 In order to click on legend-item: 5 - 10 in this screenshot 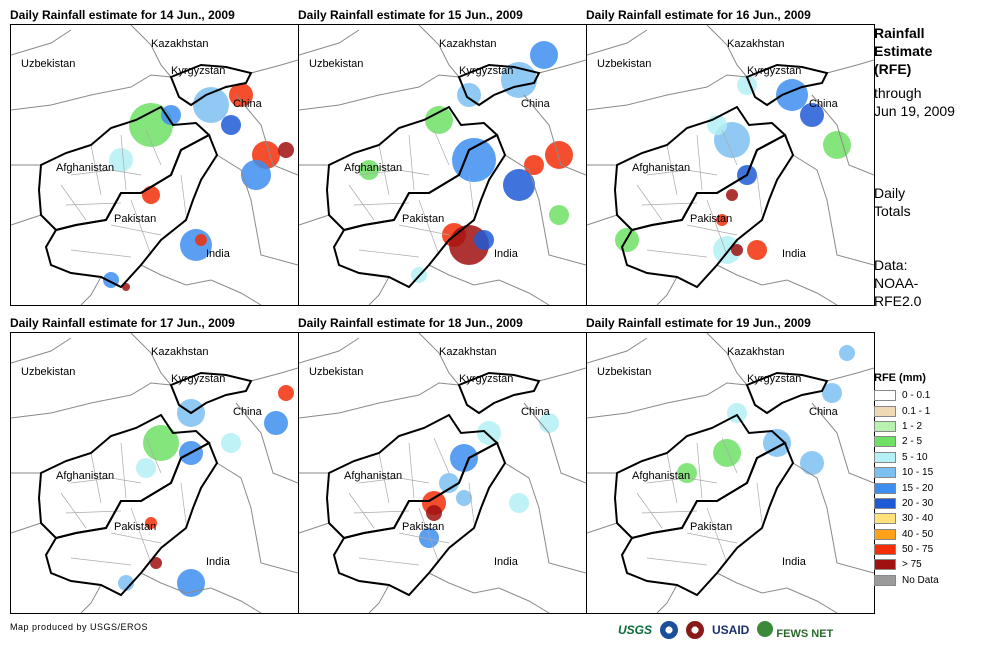, I will do `click(906, 457)`.